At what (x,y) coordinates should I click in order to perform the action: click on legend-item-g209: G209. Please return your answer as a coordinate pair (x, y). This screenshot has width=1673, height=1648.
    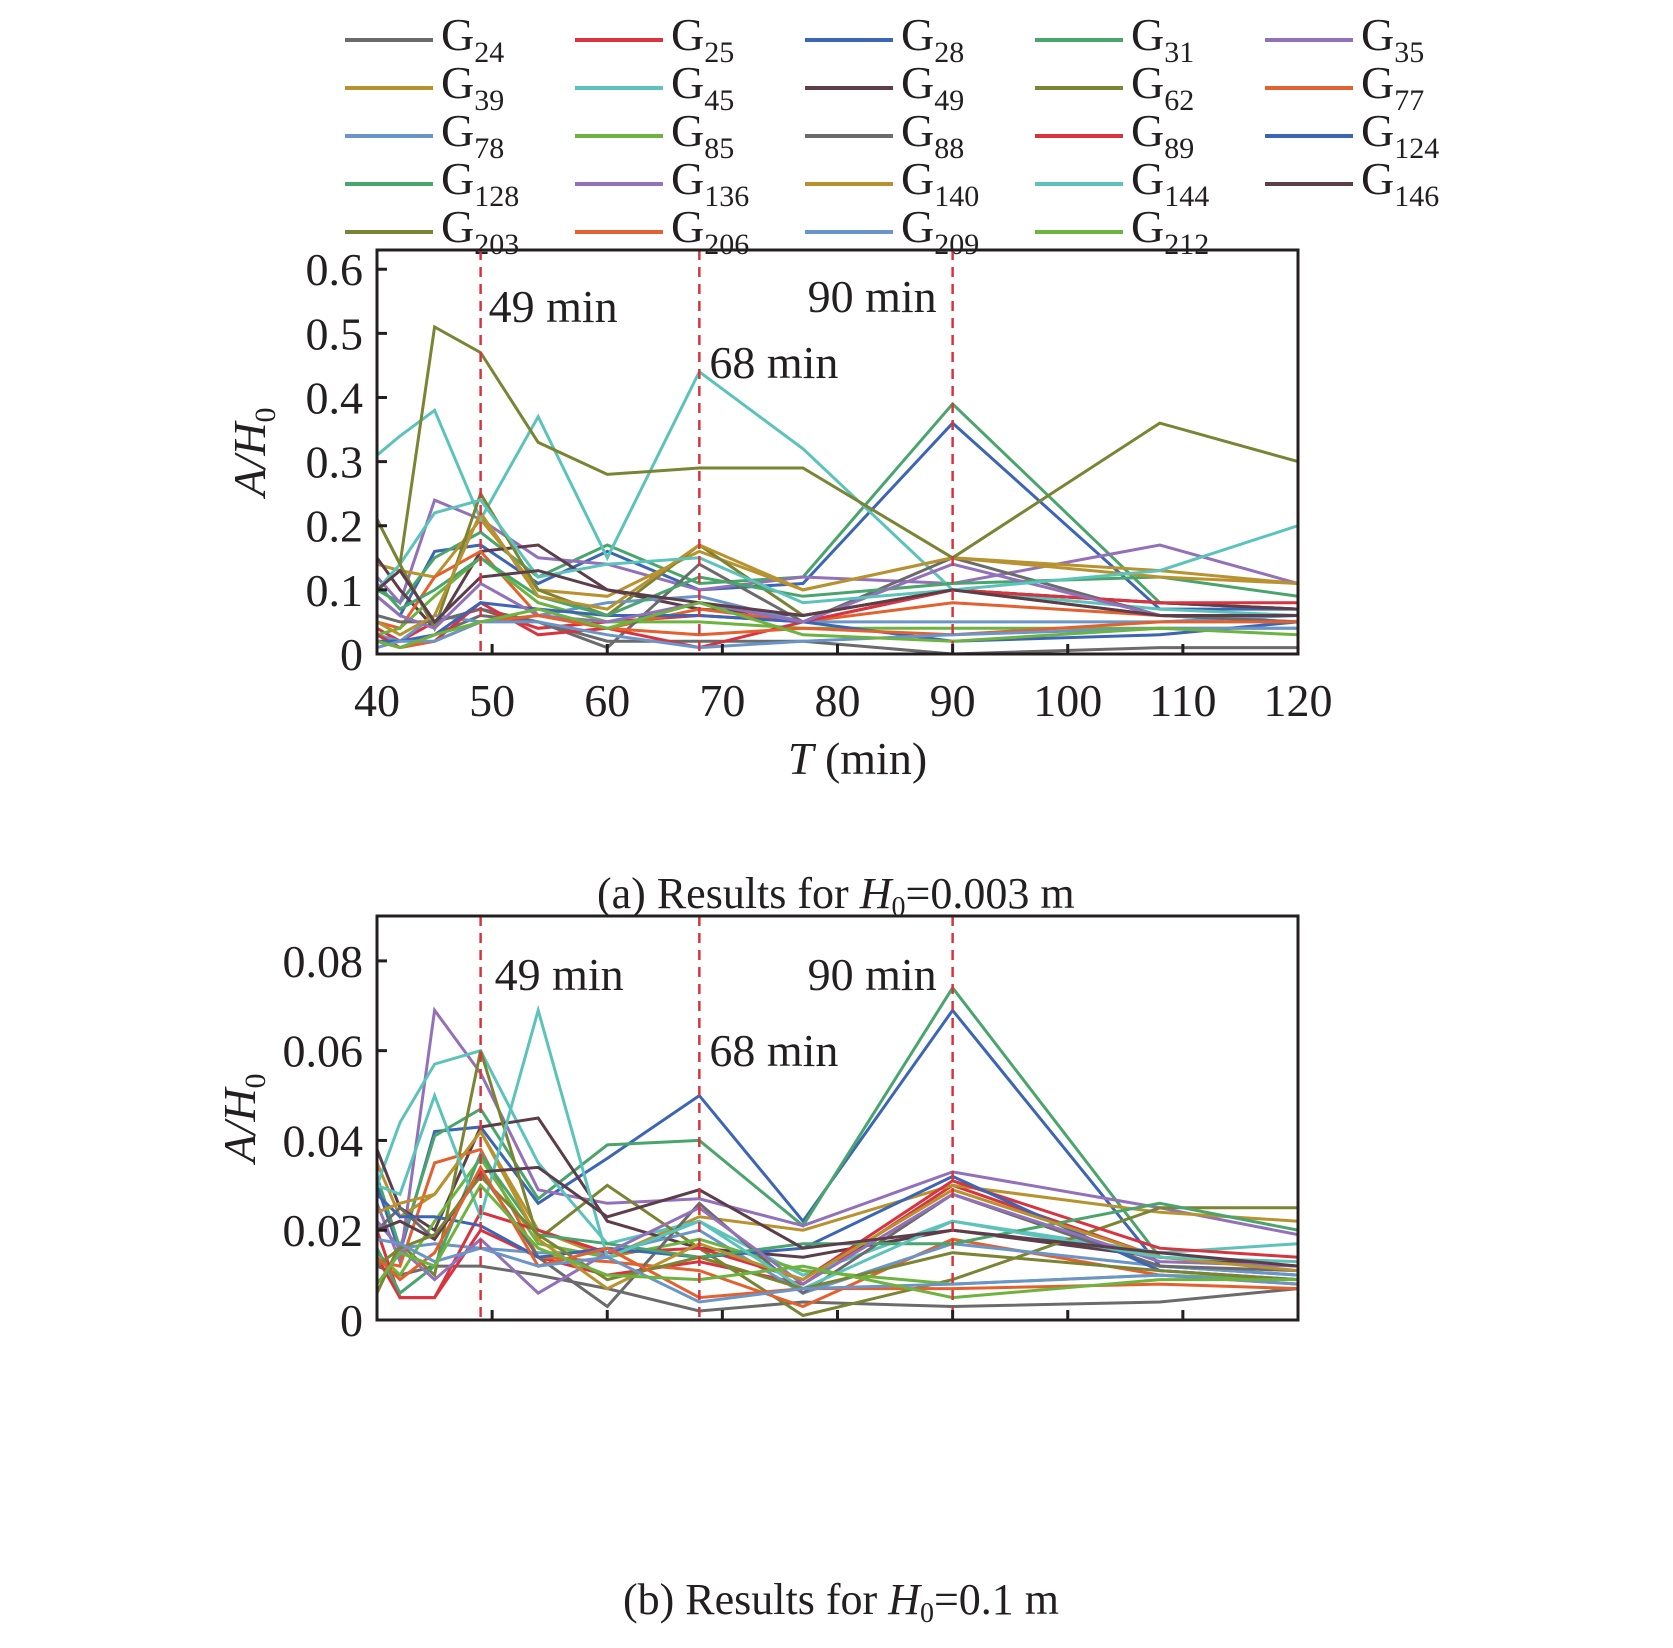
    Looking at the image, I should click on (892, 232).